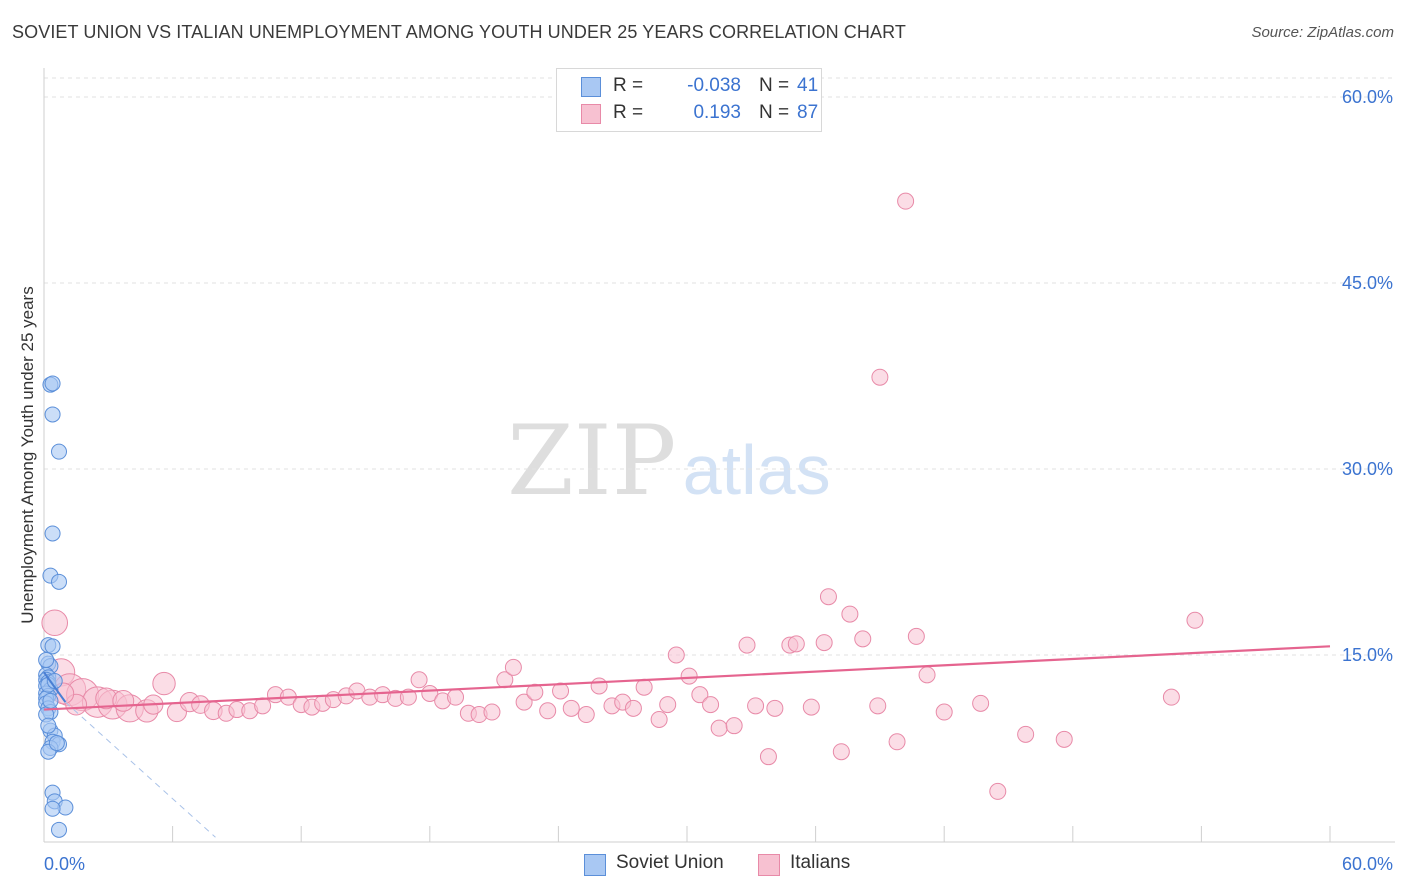 Image resolution: width=1406 pixels, height=892 pixels. Describe the element at coordinates (55, 687) in the screenshot. I see `soviet-union-trend-line` at that location.